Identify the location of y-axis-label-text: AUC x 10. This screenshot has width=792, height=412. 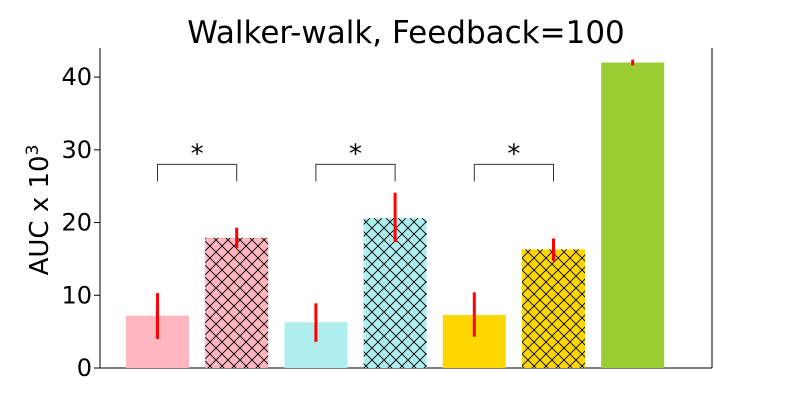
(40, 215).